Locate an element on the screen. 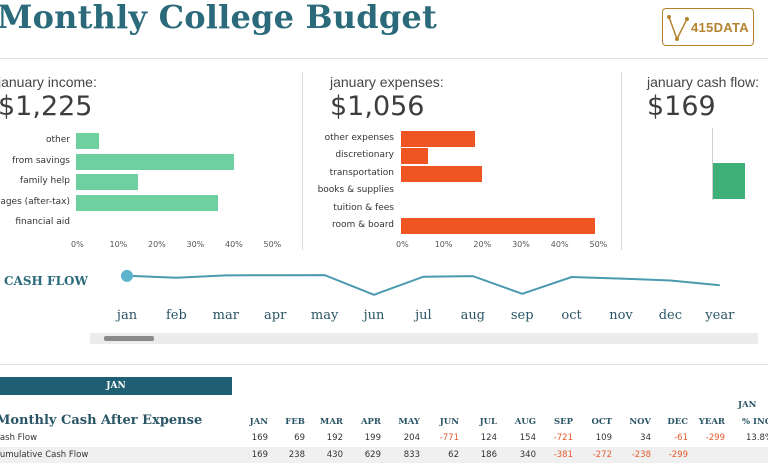 The width and height of the screenshot is (768, 472). month-label-apr: apr is located at coordinates (275, 315).